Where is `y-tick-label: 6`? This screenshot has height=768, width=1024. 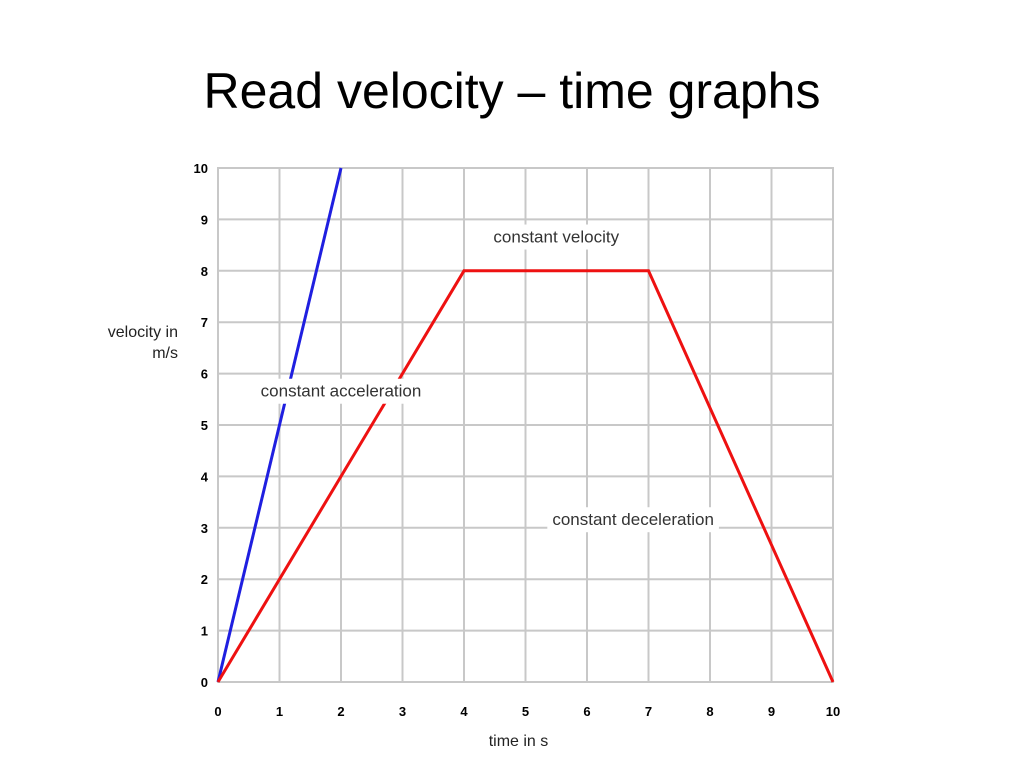 y-tick-label: 6 is located at coordinates (204, 374).